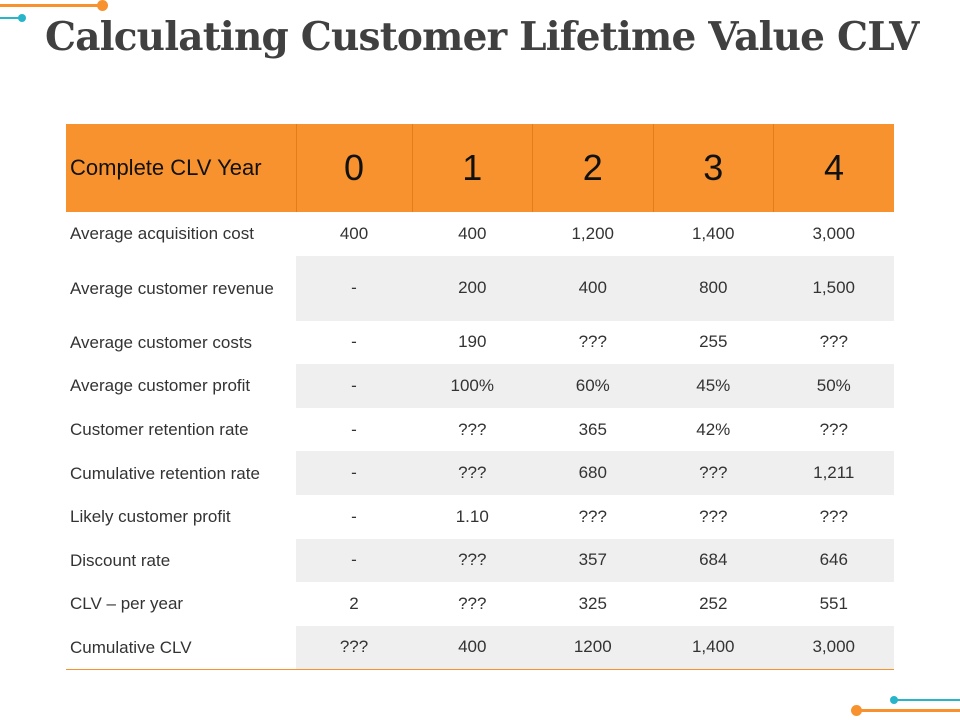 The width and height of the screenshot is (960, 720). What do you see at coordinates (713, 429) in the screenshot?
I see `table-cell: 42%` at bounding box center [713, 429].